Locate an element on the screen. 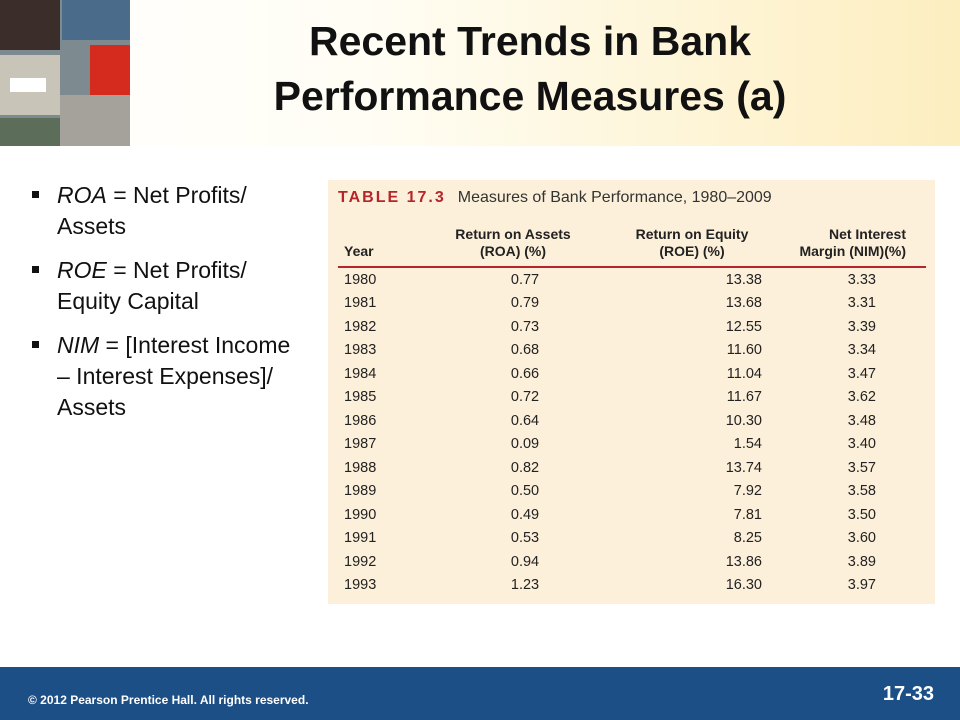 This screenshot has width=960, height=720. table-cell: 0.66 is located at coordinates (525, 373).